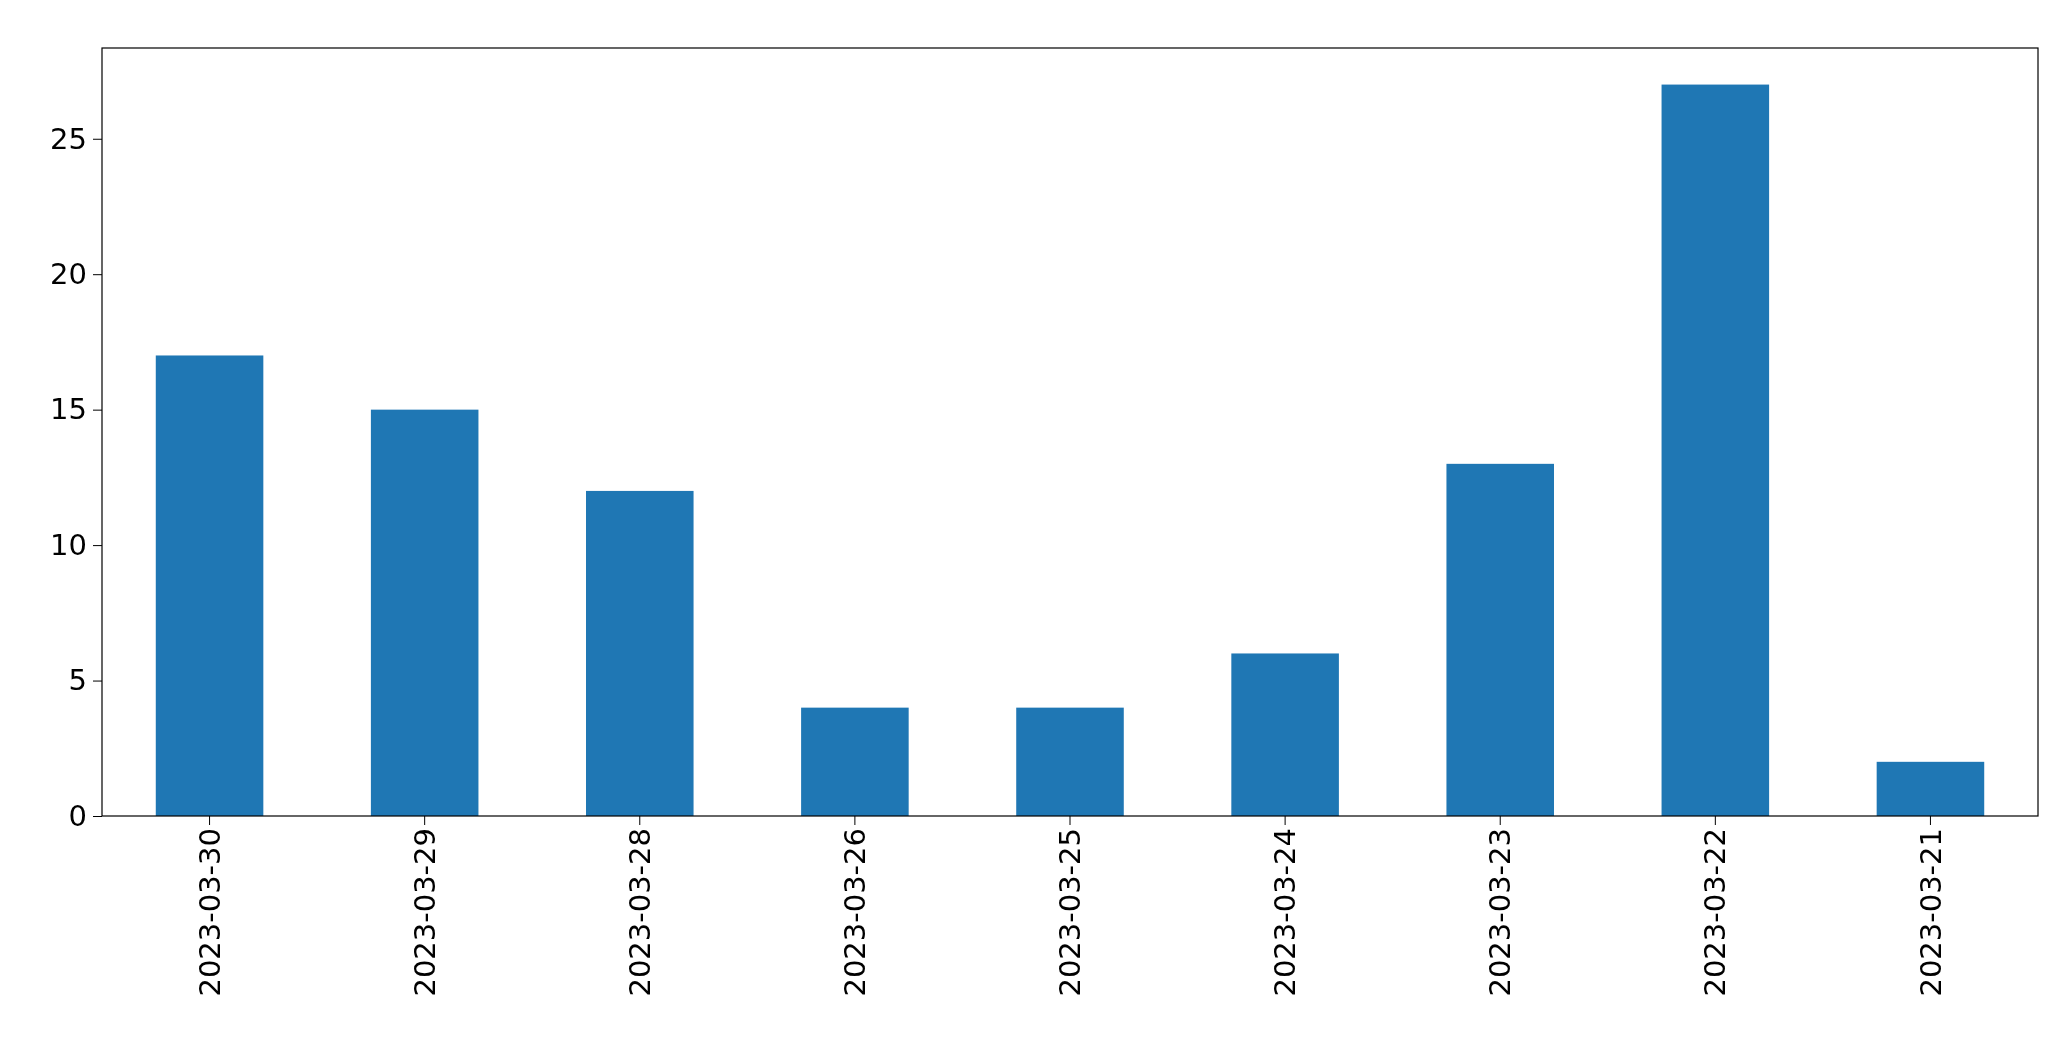  What do you see at coordinates (1500, 912) in the screenshot?
I see `x-tick-label: 2023-03-23` at bounding box center [1500, 912].